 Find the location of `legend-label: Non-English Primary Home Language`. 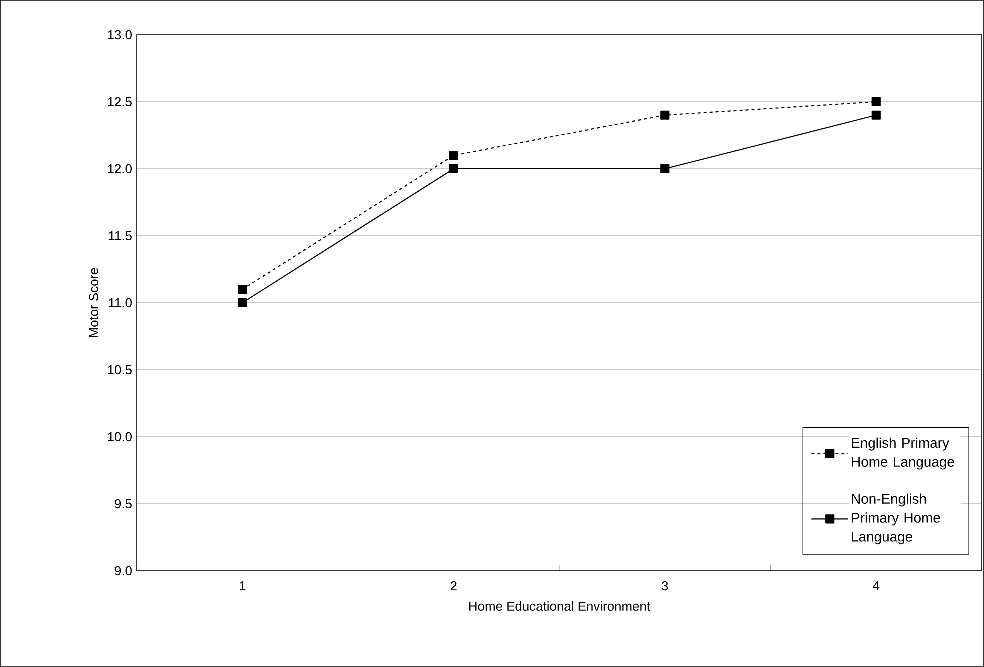

legend-label: Non-English Primary Home Language is located at coordinates (896, 519).